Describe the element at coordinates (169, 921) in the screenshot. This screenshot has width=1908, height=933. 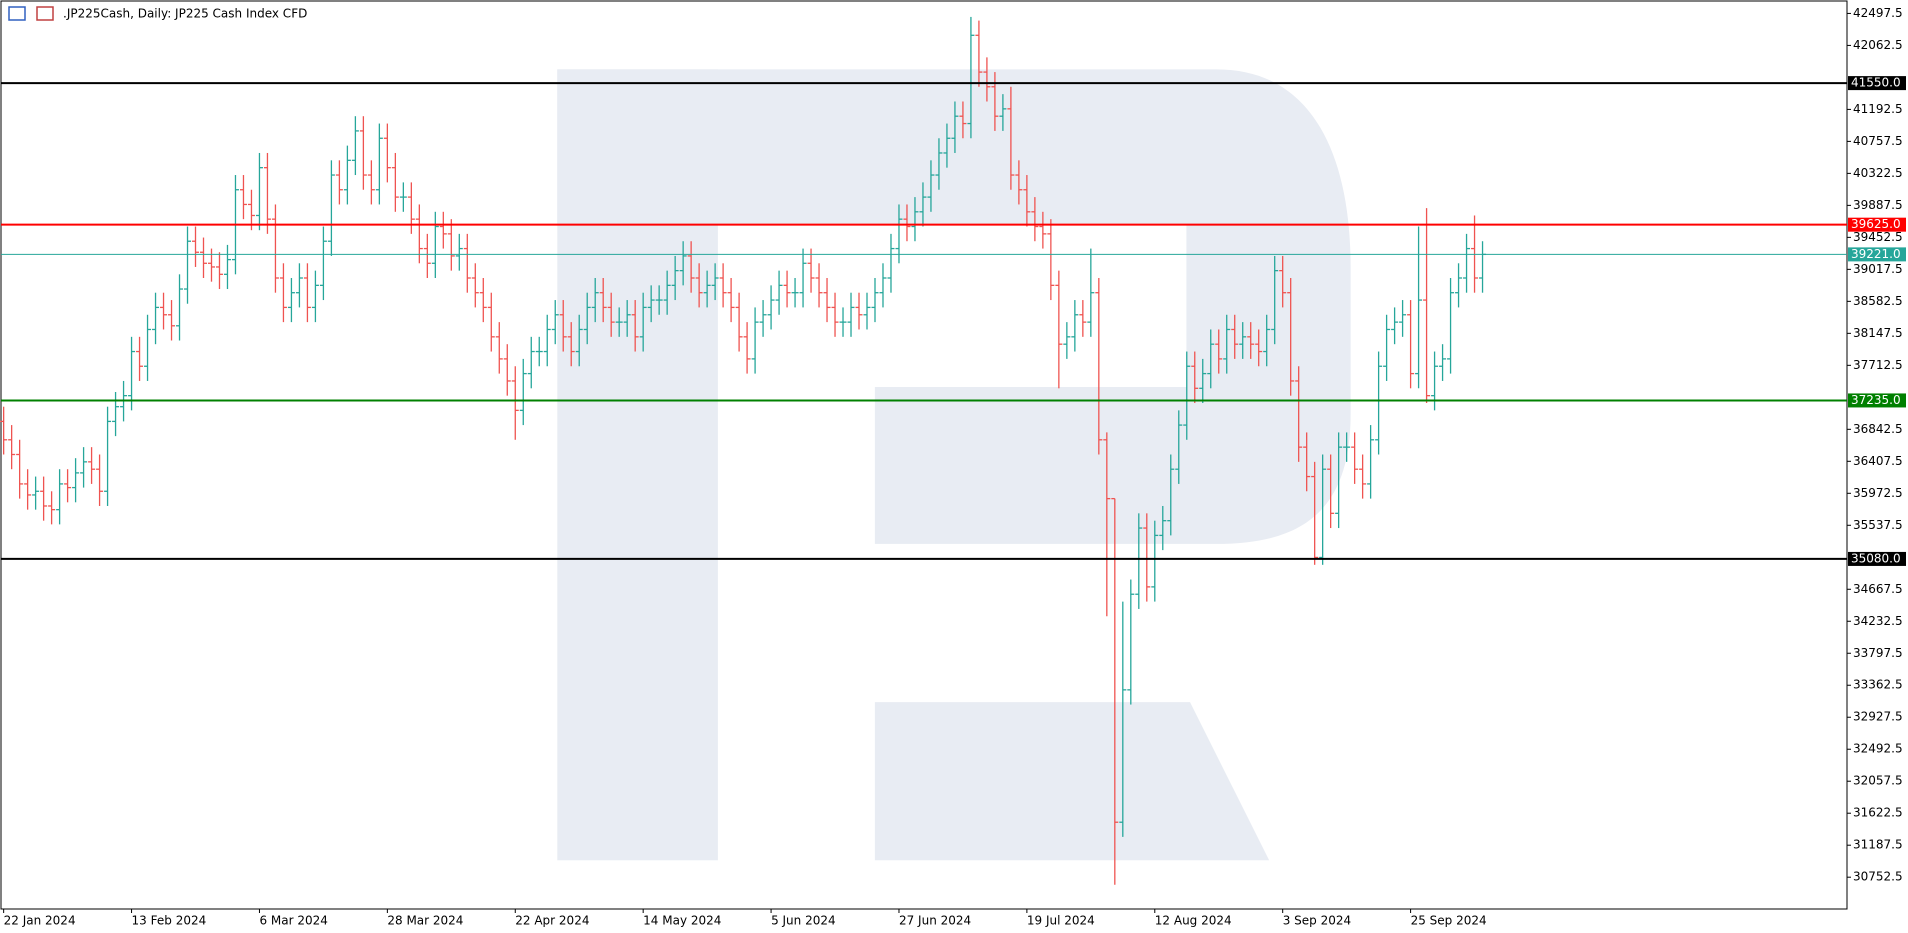
I see `x-tick-label: 13 Feb 2024` at that location.